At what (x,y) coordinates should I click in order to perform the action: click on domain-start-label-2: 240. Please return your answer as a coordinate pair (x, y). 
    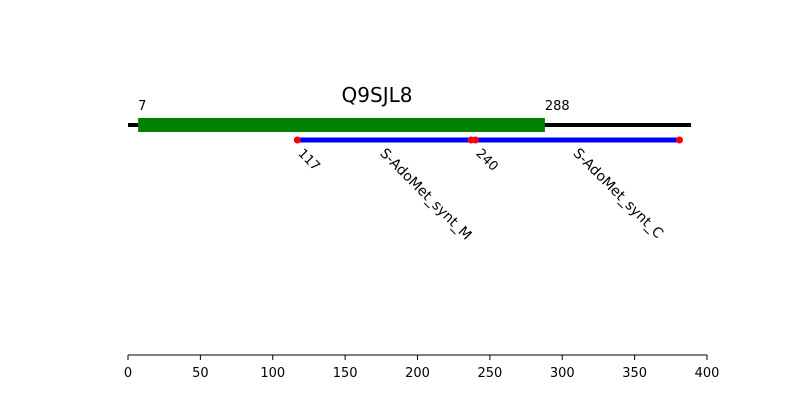
    Looking at the image, I should click on (487, 160).